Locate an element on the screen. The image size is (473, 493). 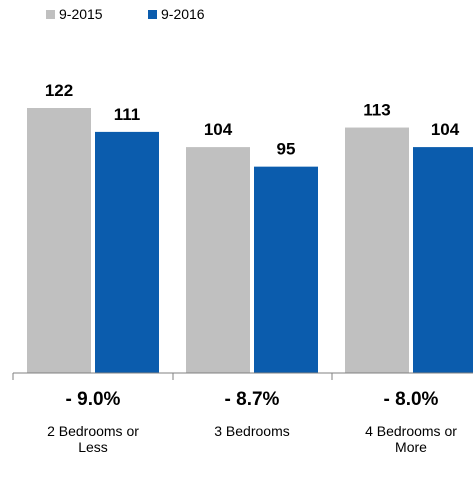
category-label-3-line-2: More is located at coordinates (411, 447).